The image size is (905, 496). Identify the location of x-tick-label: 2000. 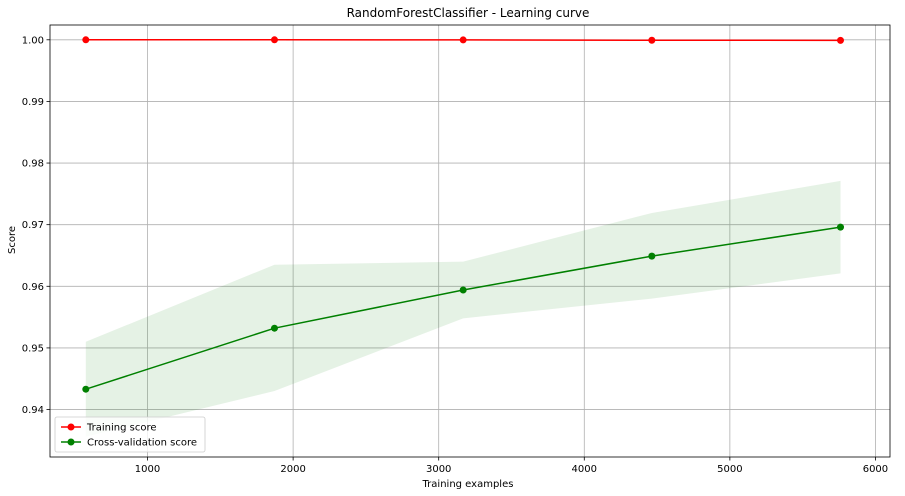
(292, 469).